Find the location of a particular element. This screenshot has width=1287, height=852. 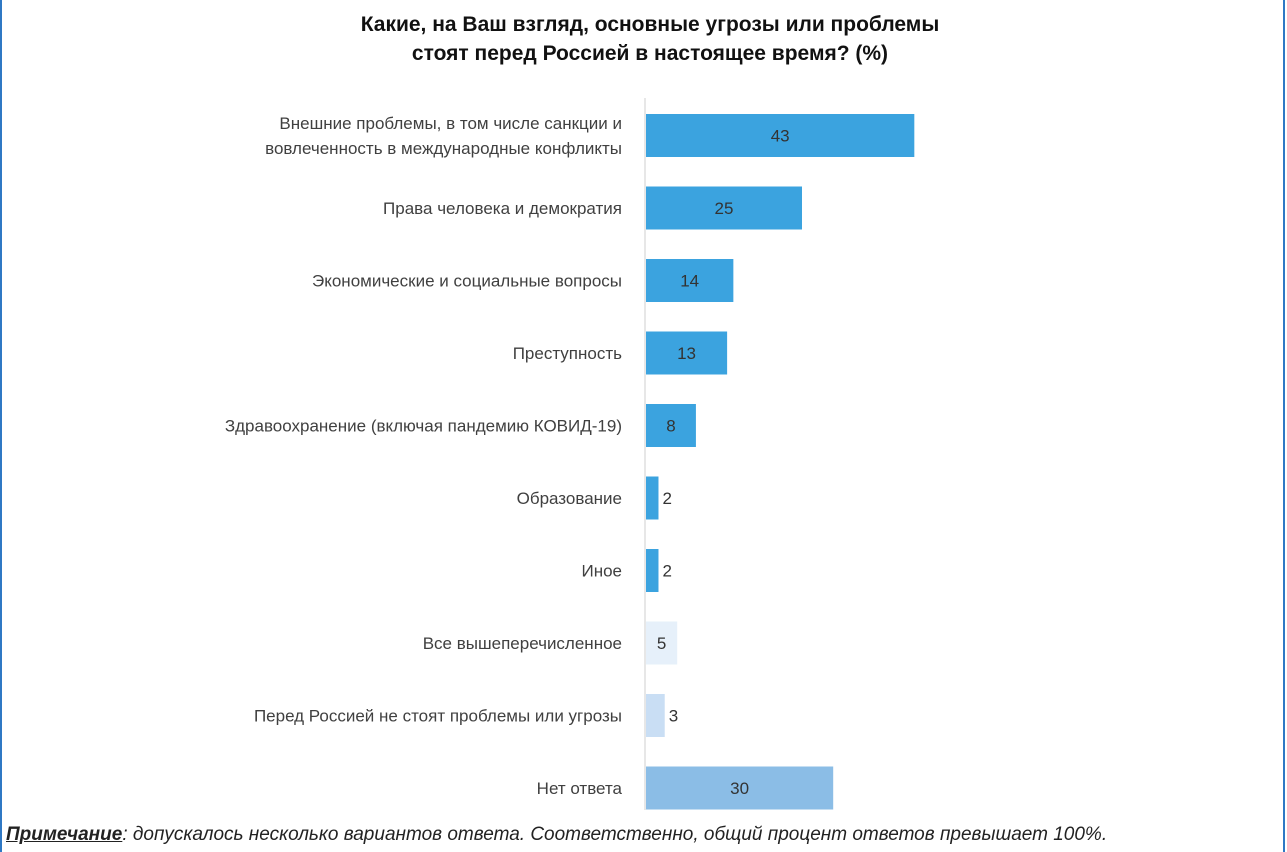

data-label-7: 2 is located at coordinates (666, 571).